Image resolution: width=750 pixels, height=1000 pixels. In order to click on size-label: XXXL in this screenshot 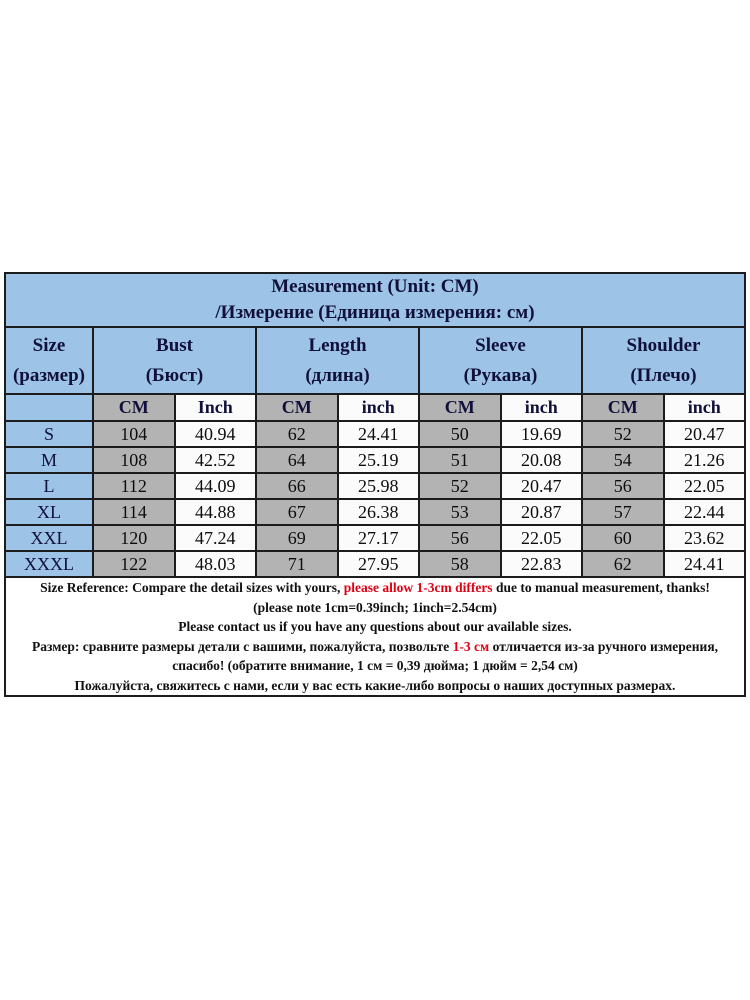, I will do `click(49, 564)`.